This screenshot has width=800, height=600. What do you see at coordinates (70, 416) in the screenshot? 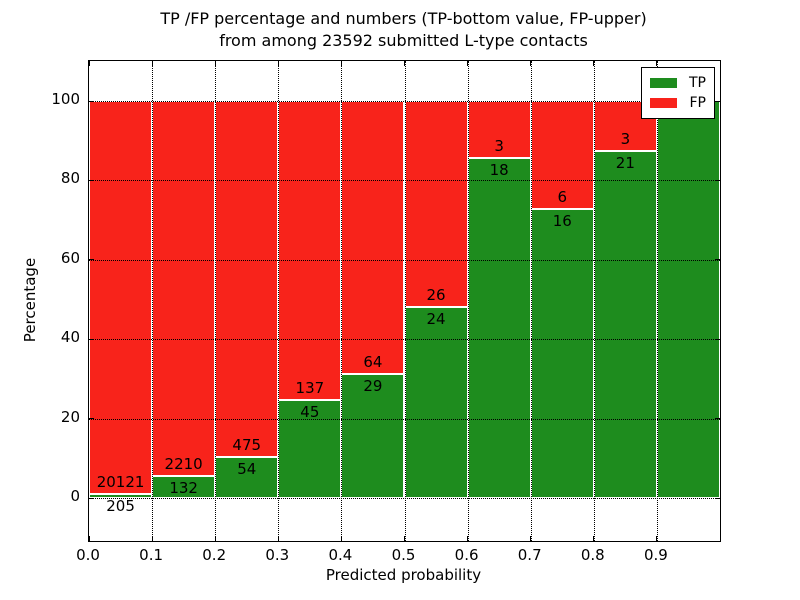
I see `y-tick-label: 20` at bounding box center [70, 416].